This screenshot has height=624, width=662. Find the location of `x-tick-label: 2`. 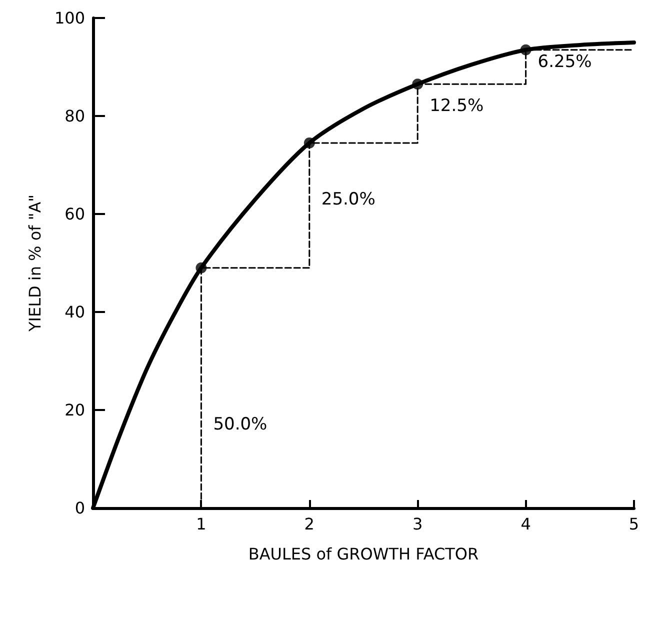

x-tick-label: 2 is located at coordinates (309, 524).